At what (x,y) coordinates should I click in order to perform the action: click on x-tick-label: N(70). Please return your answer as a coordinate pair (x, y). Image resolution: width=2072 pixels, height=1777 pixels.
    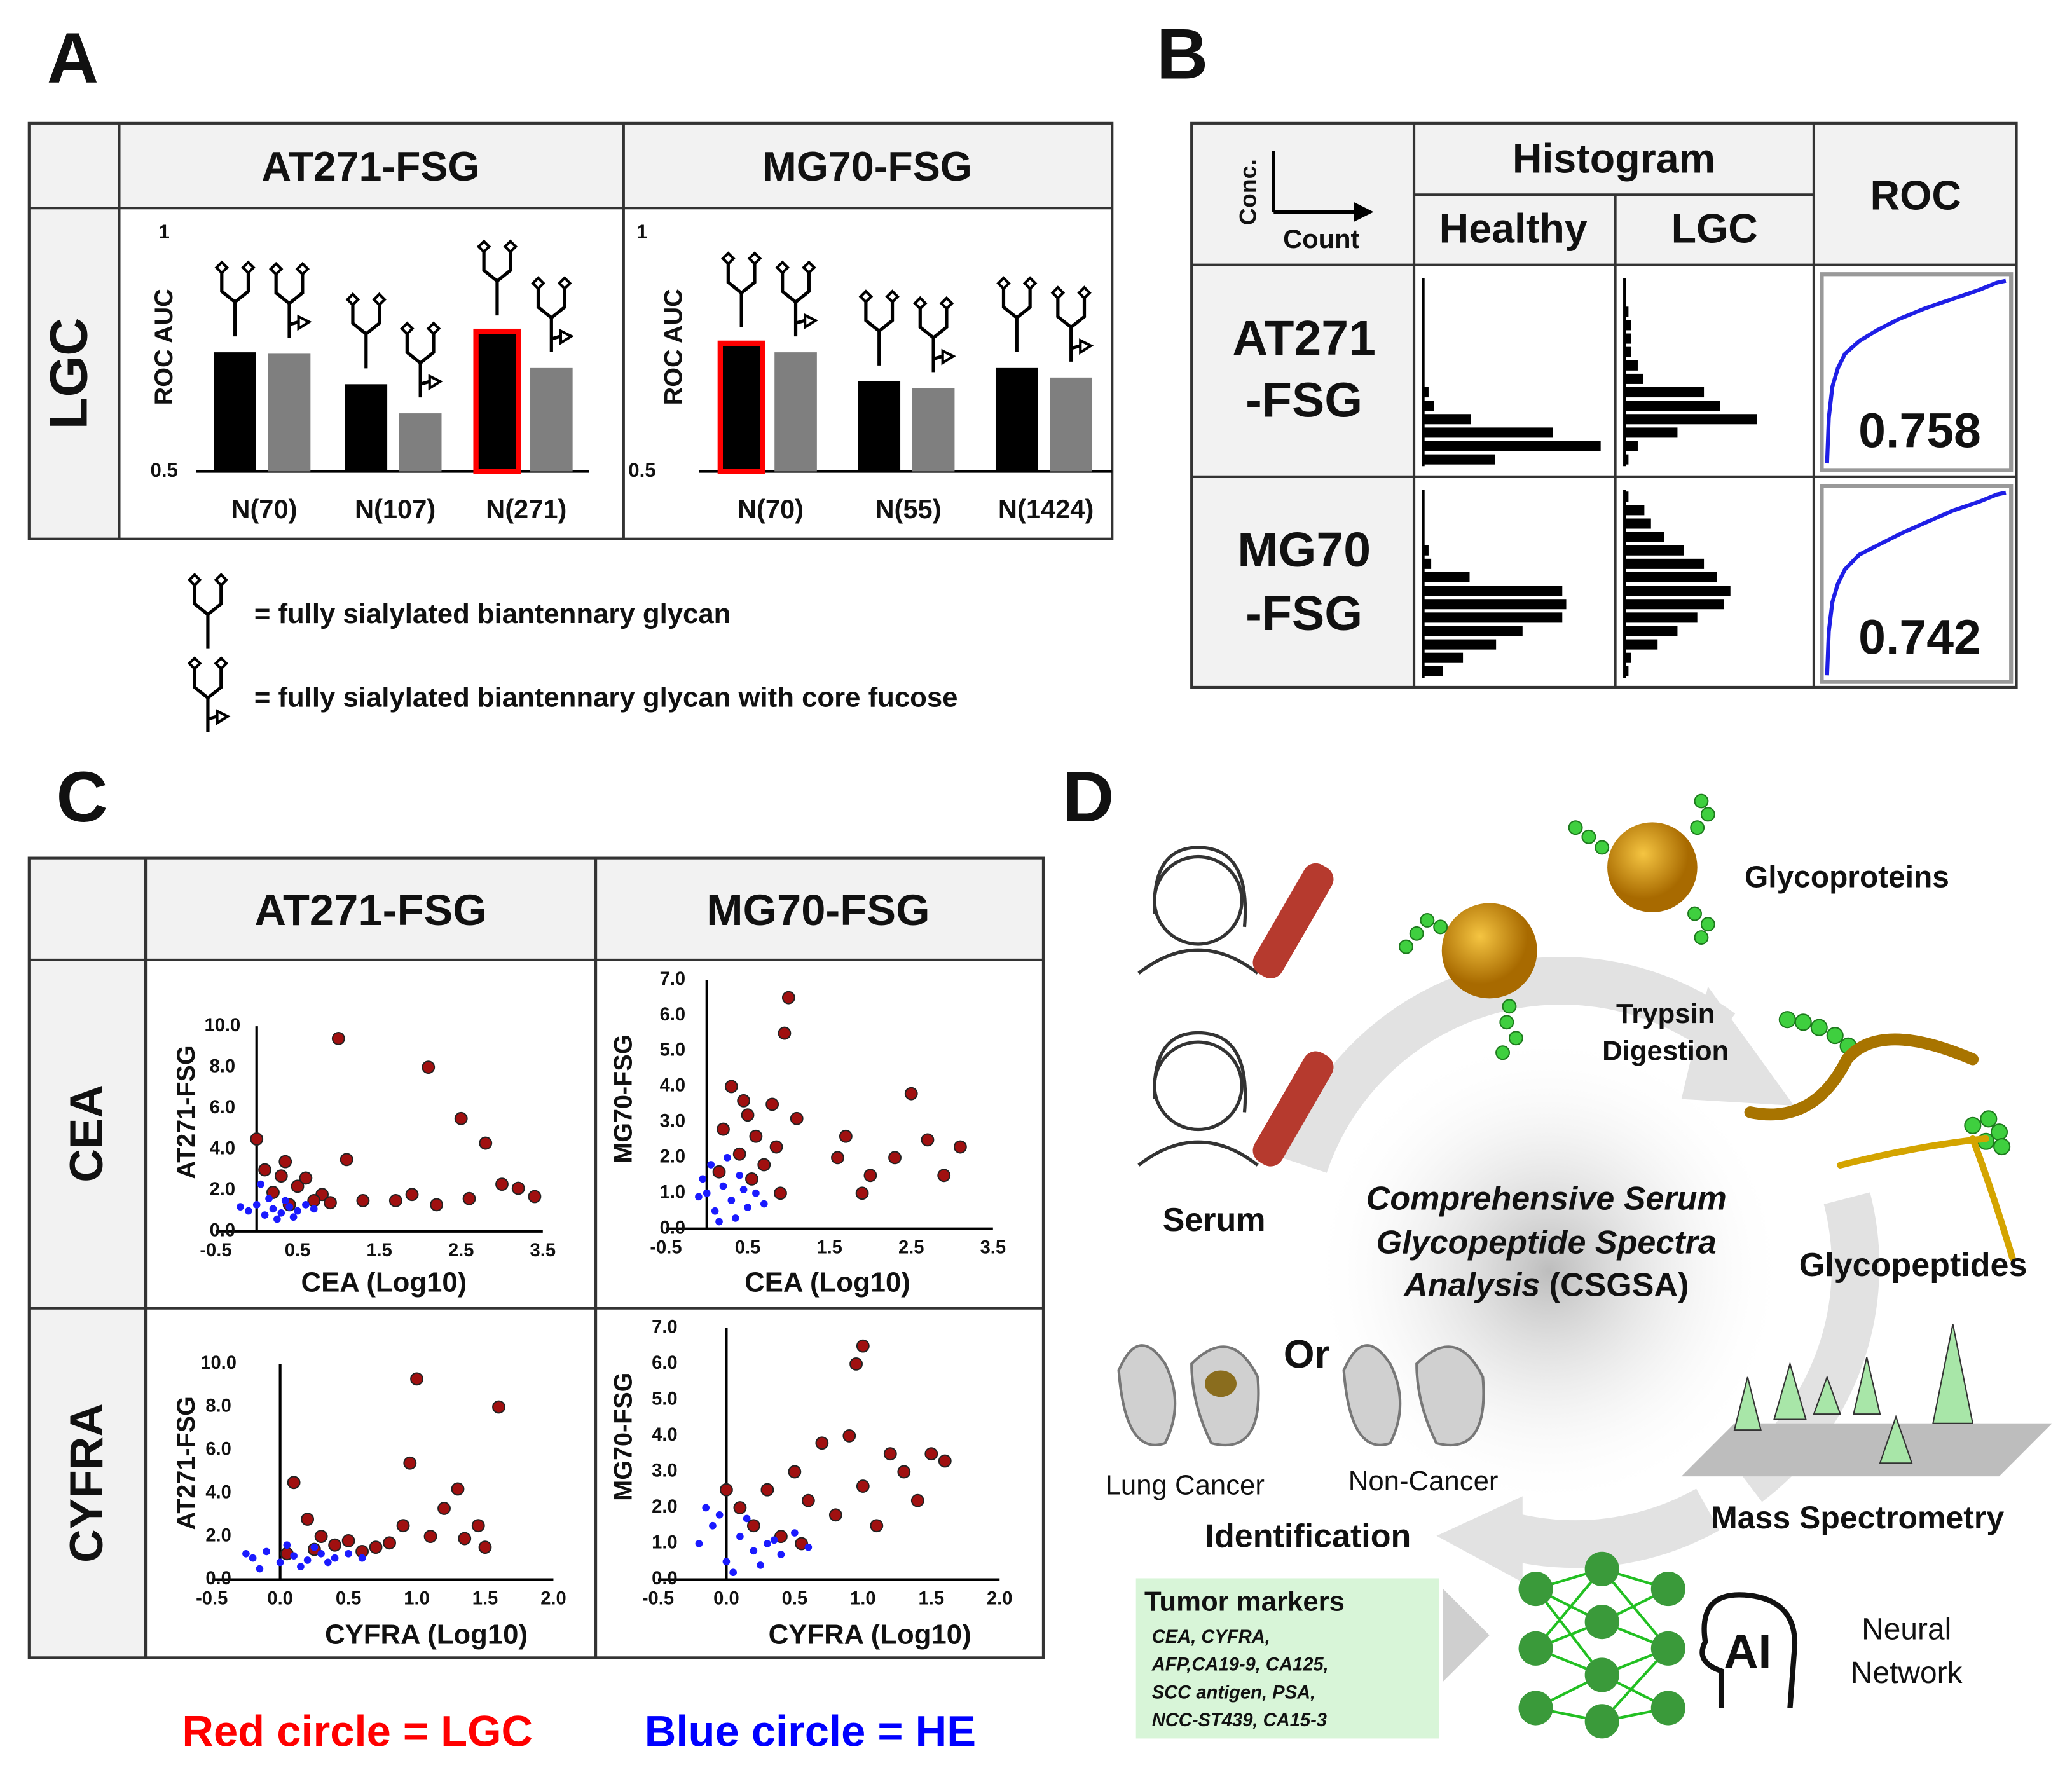
    Looking at the image, I should click on (771, 509).